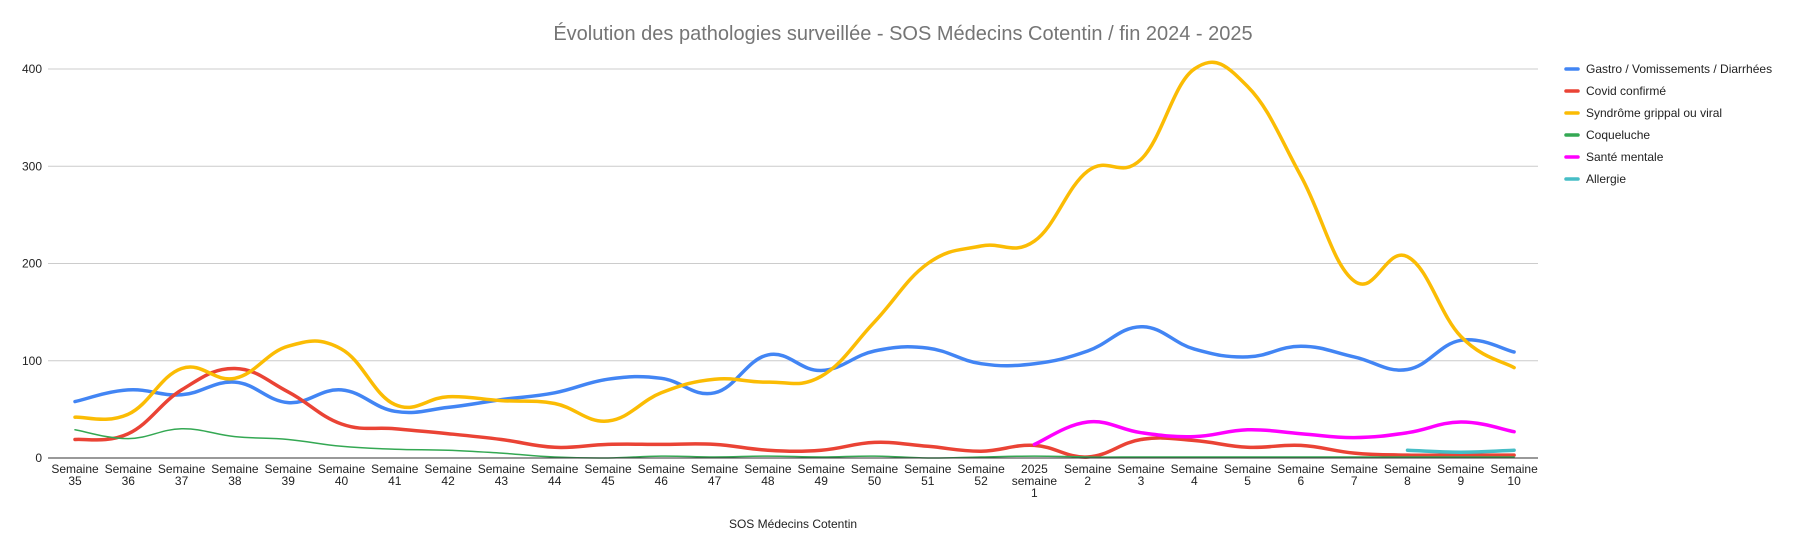  I want to click on x-tick-label: Semaine 44, so click(555, 475).